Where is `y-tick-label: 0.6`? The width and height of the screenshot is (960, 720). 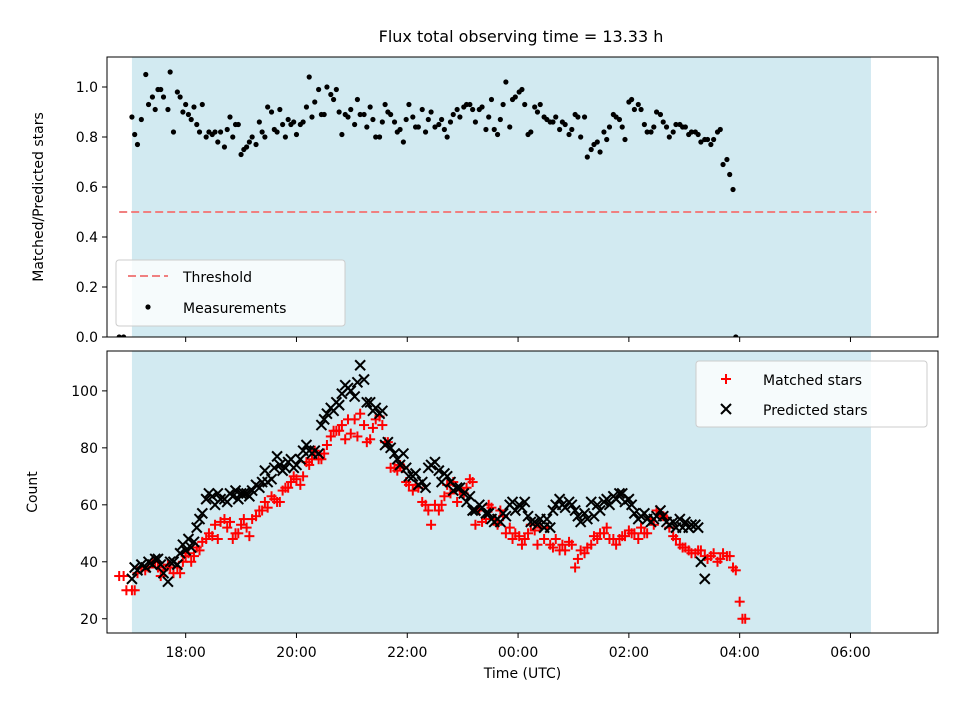 y-tick-label: 0.6 is located at coordinates (87, 188).